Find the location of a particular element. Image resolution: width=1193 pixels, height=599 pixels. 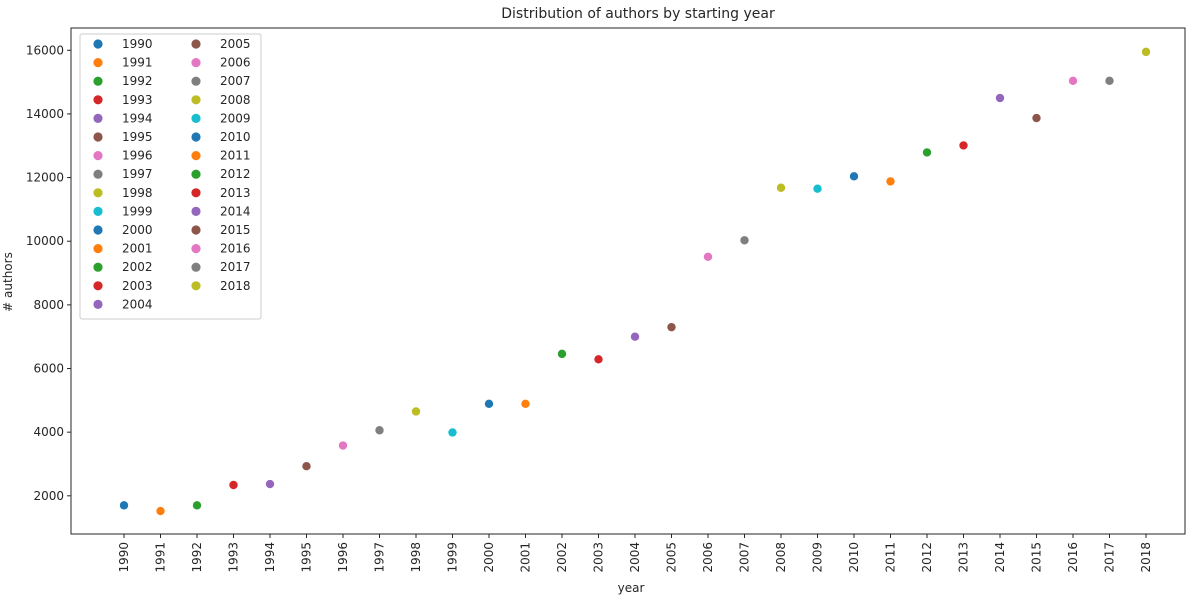

y-tick-label: 6000 is located at coordinates (48, 369).